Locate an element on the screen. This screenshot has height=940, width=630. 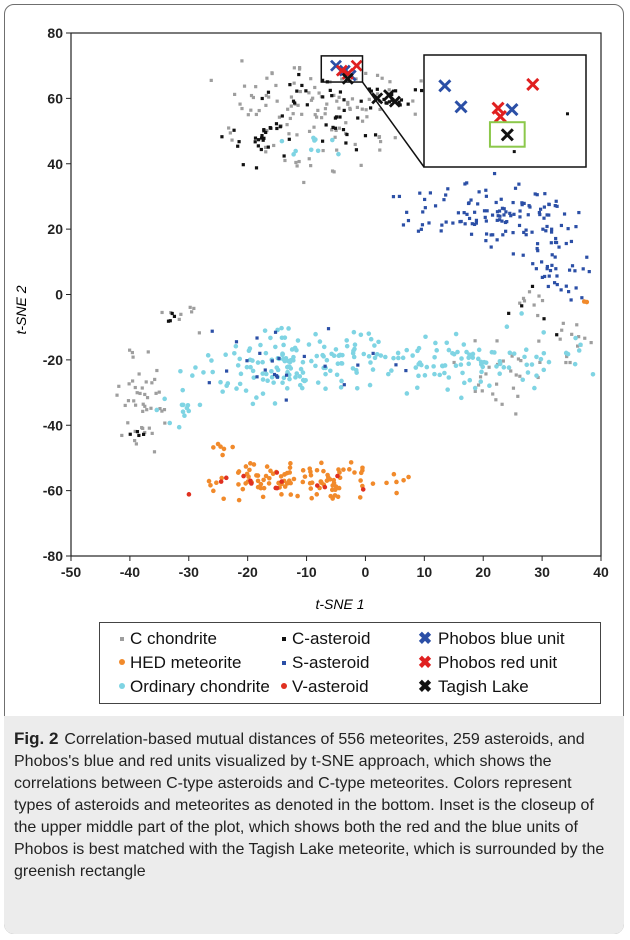
cross-marker-icon: ✖ is located at coordinates (425, 686).